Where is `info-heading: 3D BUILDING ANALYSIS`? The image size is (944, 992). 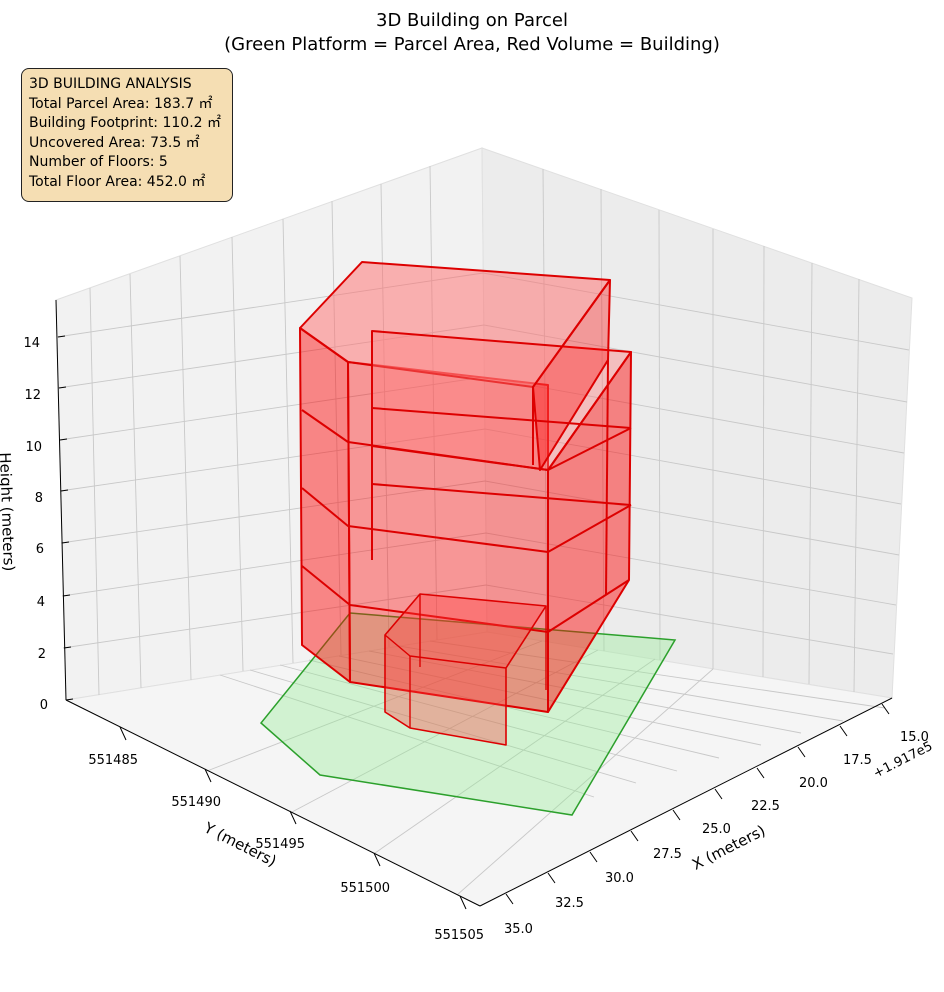
info-heading: 3D BUILDING ANALYSIS is located at coordinates (110, 84).